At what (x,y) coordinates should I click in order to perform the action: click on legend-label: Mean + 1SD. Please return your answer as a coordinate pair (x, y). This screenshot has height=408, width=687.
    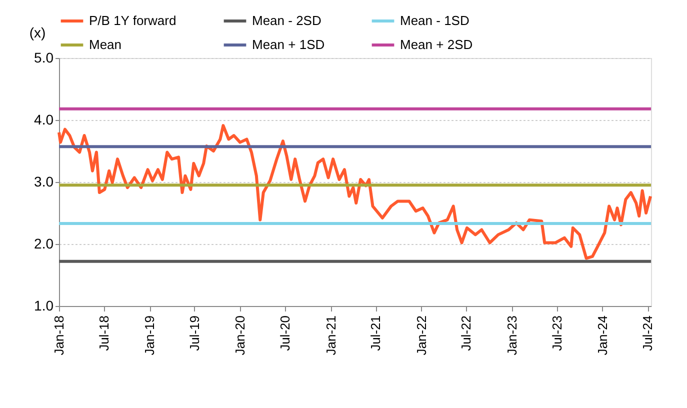
    Looking at the image, I should click on (288, 44).